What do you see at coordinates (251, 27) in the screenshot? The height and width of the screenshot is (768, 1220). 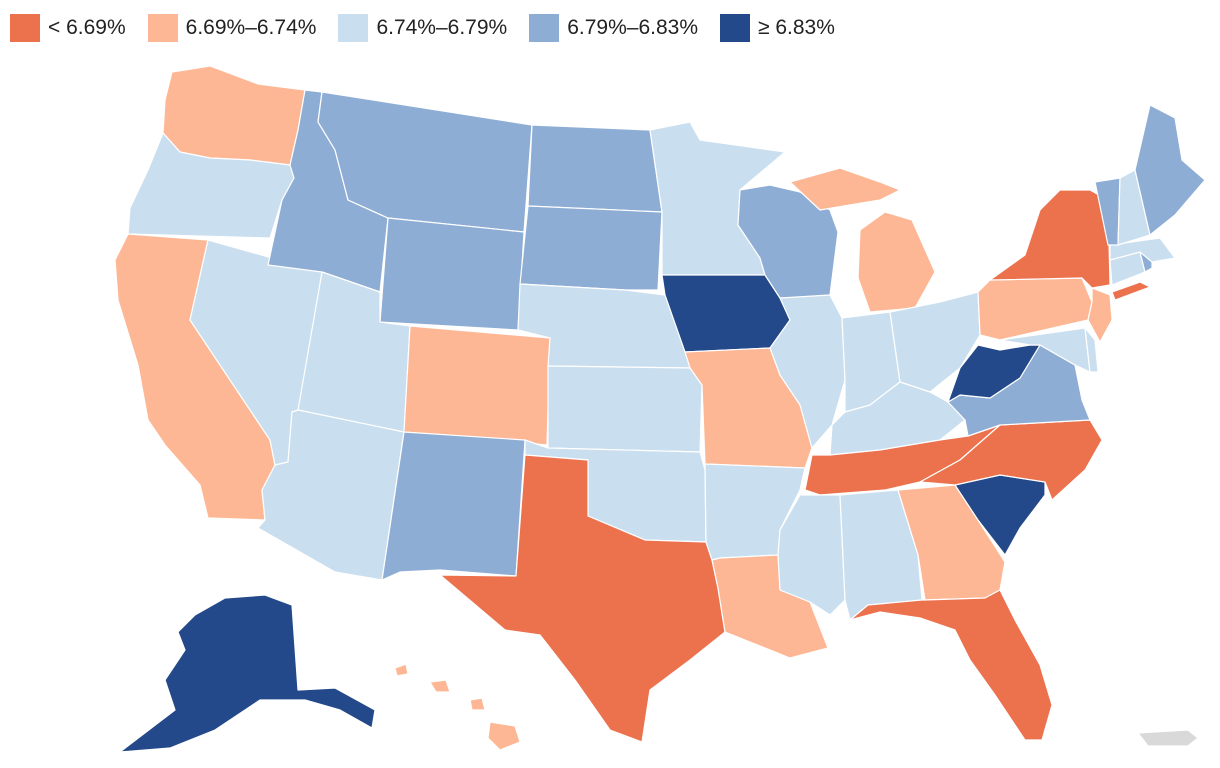 I see `legend-label: 6.69%–6.74%` at bounding box center [251, 27].